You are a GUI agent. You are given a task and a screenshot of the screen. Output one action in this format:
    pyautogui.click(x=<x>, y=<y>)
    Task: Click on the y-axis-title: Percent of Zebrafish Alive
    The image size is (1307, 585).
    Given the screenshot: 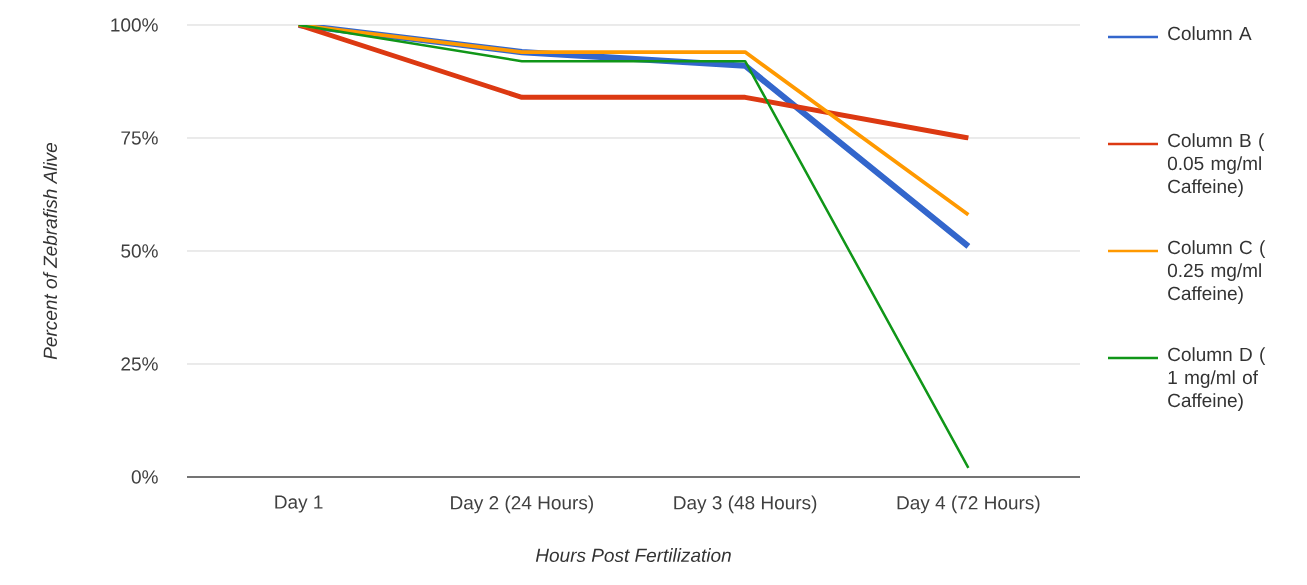 What is the action you would take?
    pyautogui.click(x=50, y=251)
    